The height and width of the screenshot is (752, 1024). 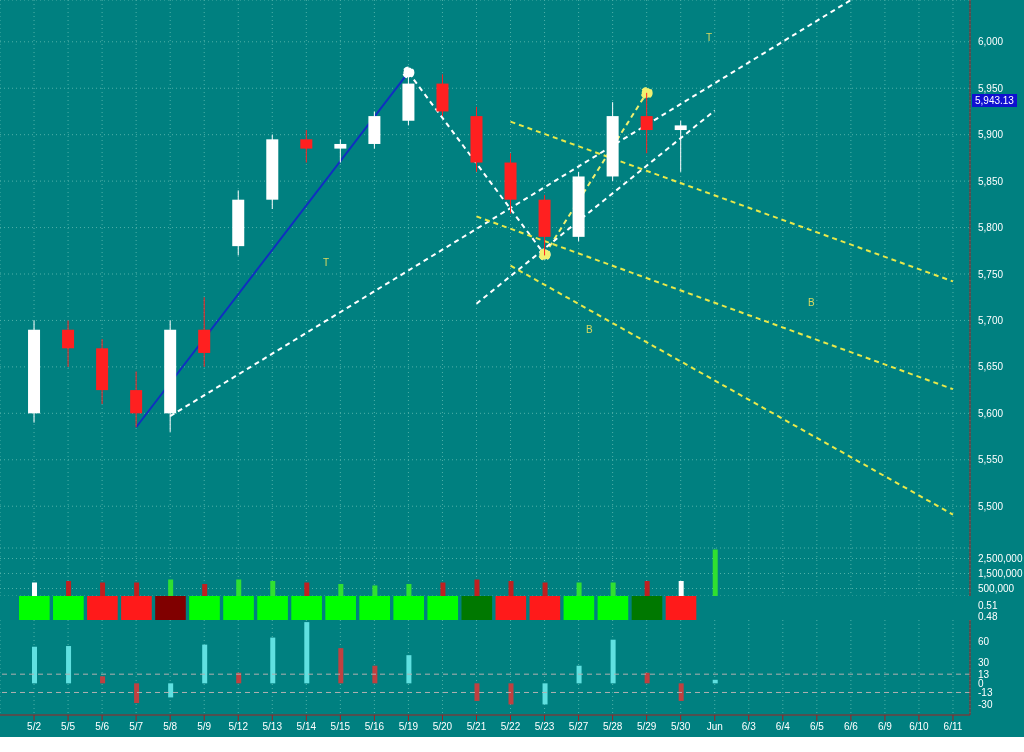 I want to click on y-tick-label: -13, so click(x=985, y=693).